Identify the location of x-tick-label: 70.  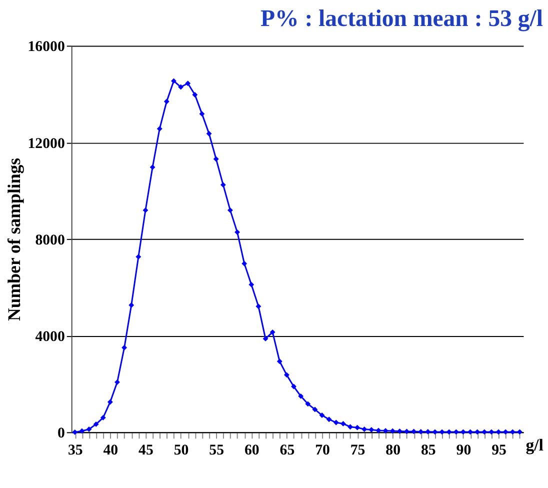
(322, 450).